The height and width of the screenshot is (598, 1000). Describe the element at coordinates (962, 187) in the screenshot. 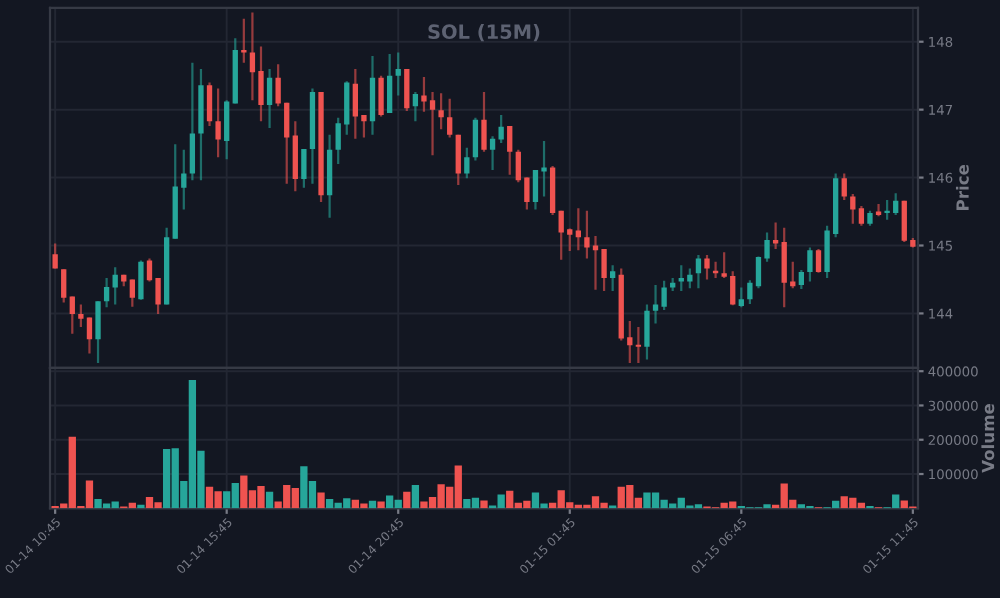

I see `y-axis-title: Price` at that location.